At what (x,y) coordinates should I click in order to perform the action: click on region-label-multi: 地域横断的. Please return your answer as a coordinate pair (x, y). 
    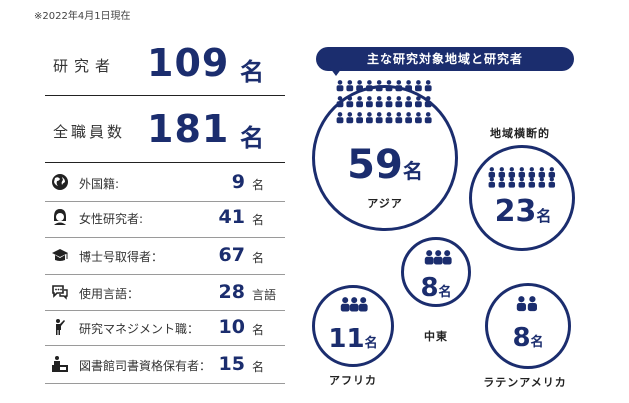
    Looking at the image, I should click on (520, 133).